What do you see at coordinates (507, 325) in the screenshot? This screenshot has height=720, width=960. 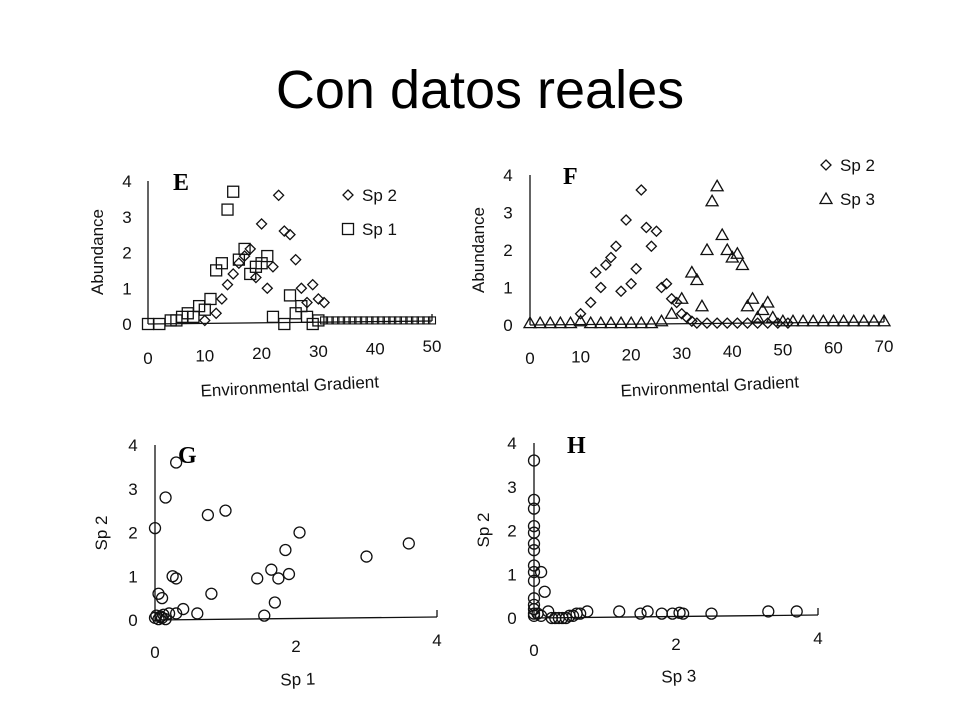 I see `y-tick-label: 0` at bounding box center [507, 325].